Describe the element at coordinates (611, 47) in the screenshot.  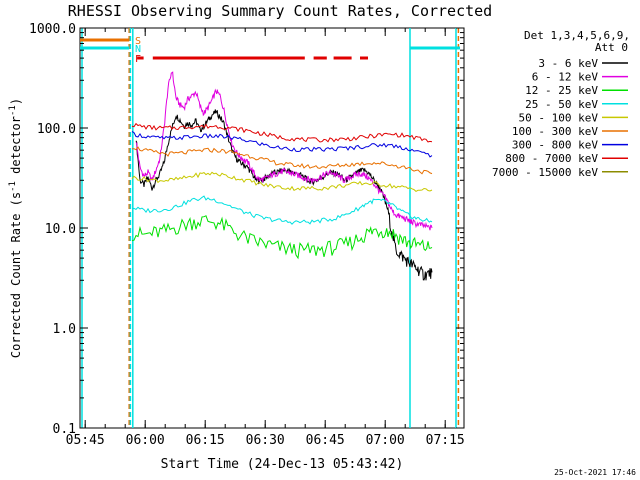
I see `legend-header-attenuator: Att 0` at that location.